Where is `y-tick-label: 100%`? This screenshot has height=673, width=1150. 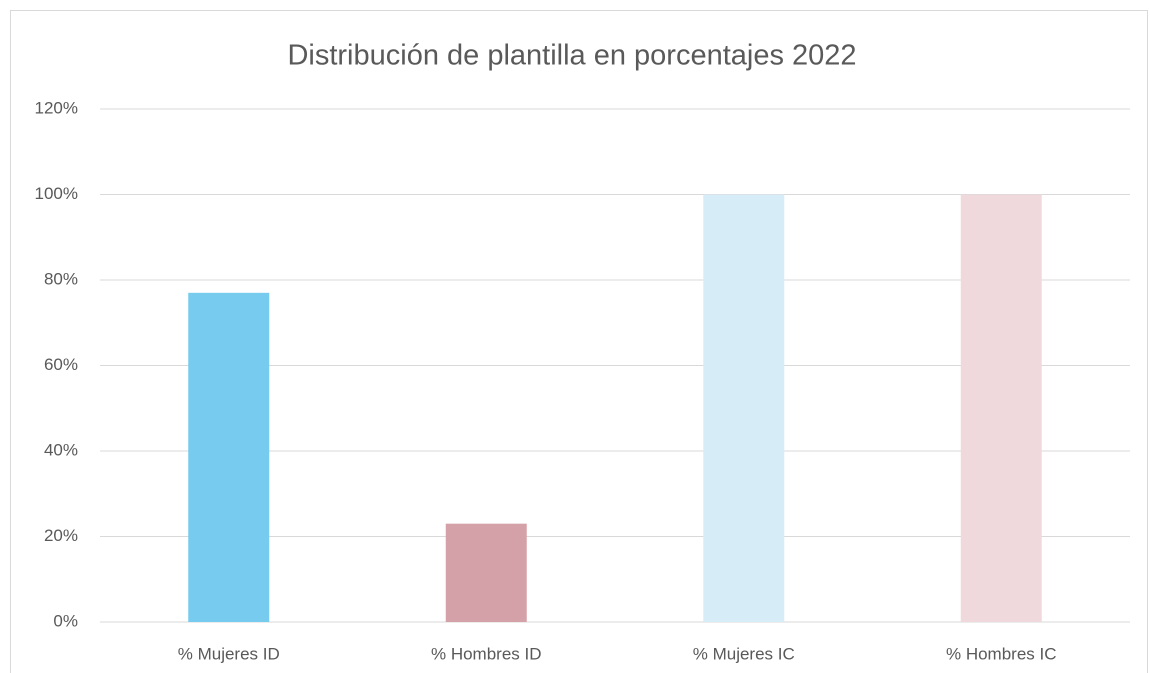
y-tick-label: 100% is located at coordinates (56, 193).